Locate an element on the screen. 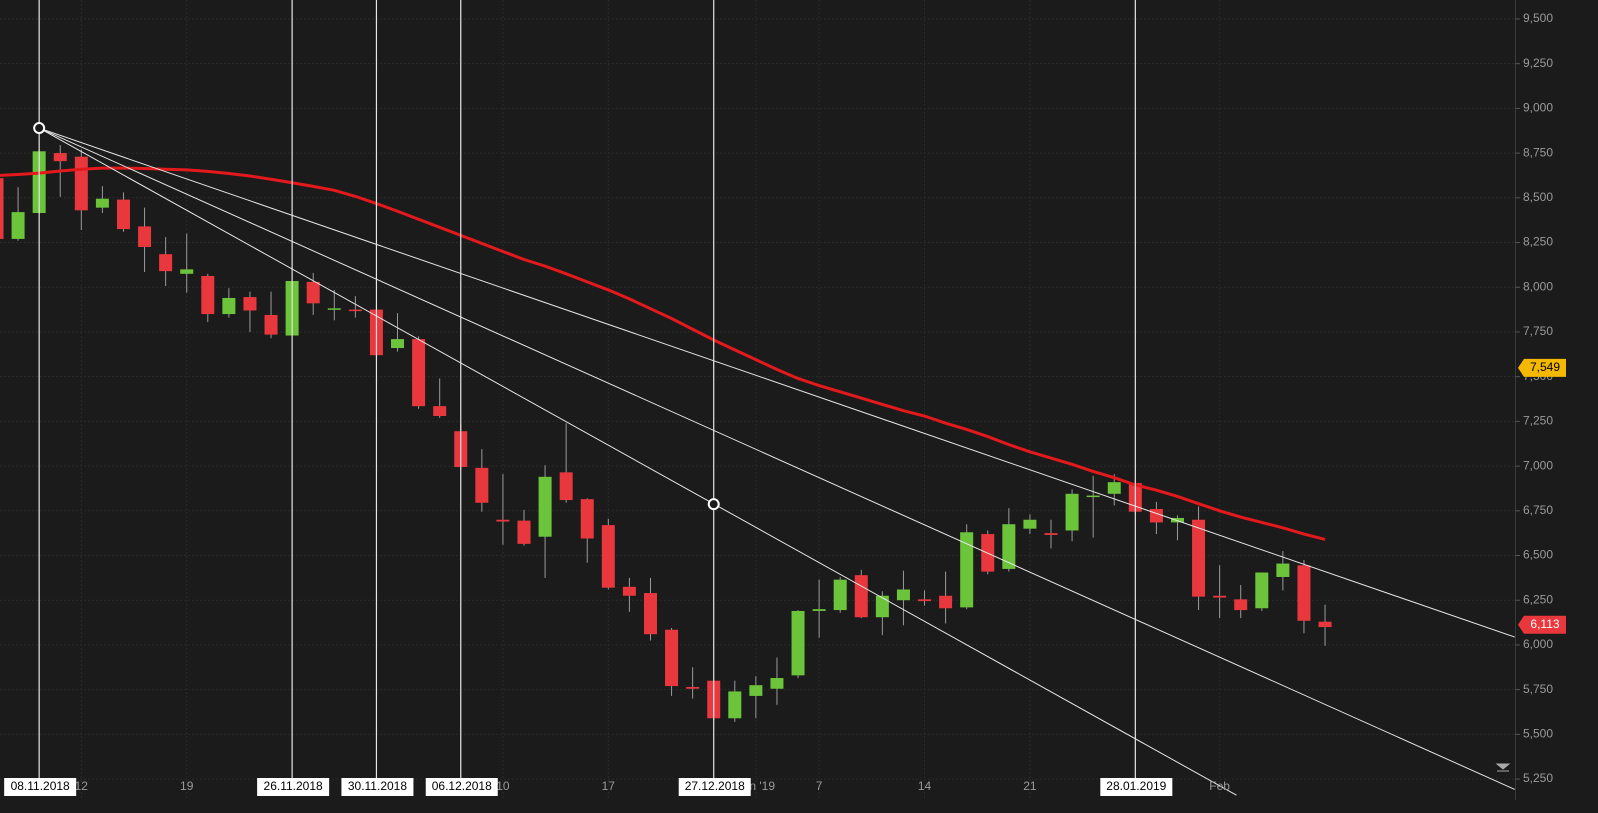  y-tick-label: 6,750 is located at coordinates (1538, 510).